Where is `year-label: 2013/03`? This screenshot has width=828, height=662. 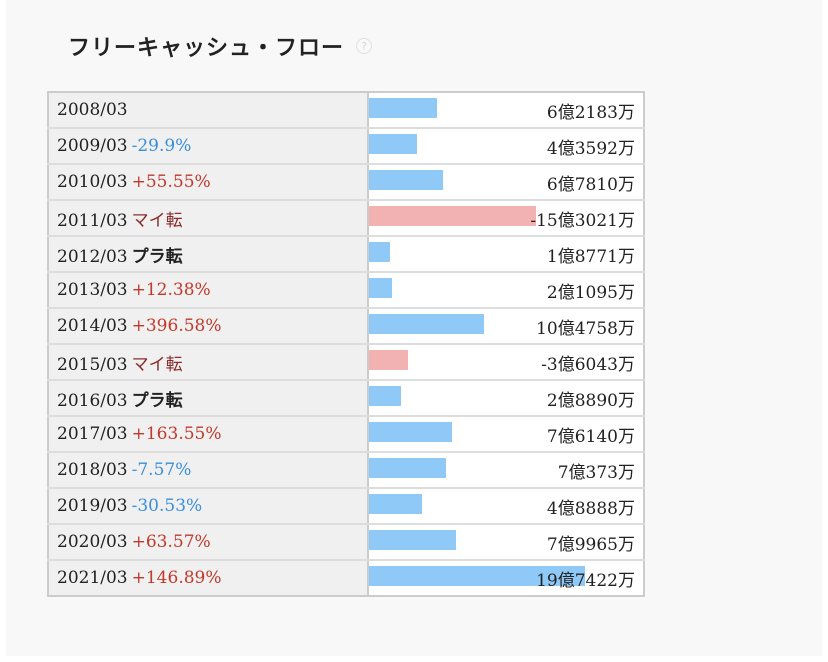
year-label: 2013/03 is located at coordinates (92, 290).